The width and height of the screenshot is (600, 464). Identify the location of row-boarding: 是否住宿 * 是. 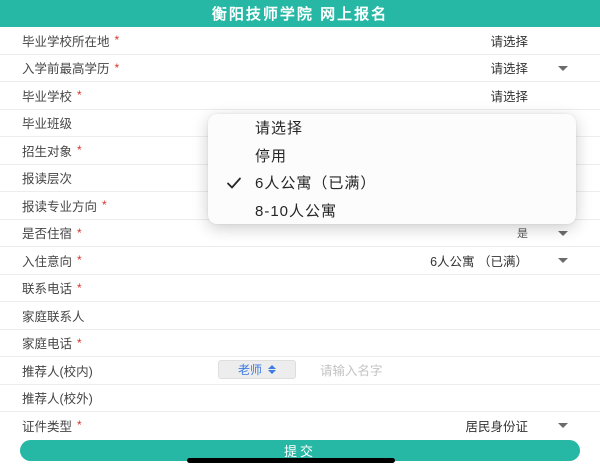
(300, 233).